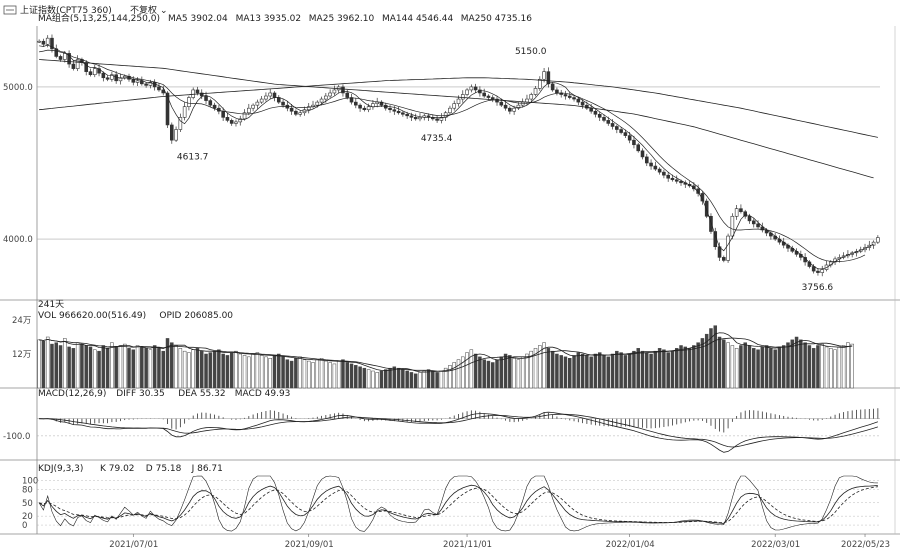 The width and height of the screenshot is (900, 551). What do you see at coordinates (268, 19) in the screenshot?
I see `ma-value-label: MA13 3935.02` at bounding box center [268, 19].